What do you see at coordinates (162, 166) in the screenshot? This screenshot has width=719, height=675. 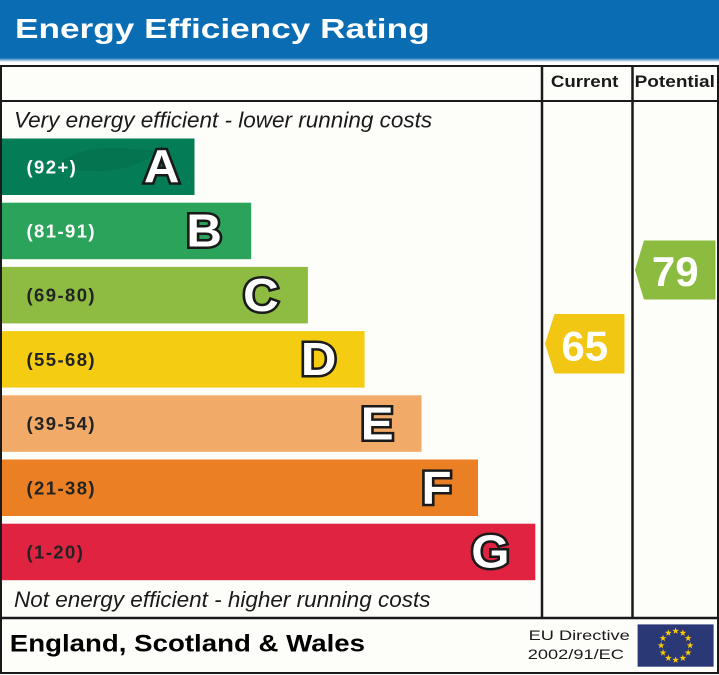 I see `svg-text: A` at bounding box center [162, 166].